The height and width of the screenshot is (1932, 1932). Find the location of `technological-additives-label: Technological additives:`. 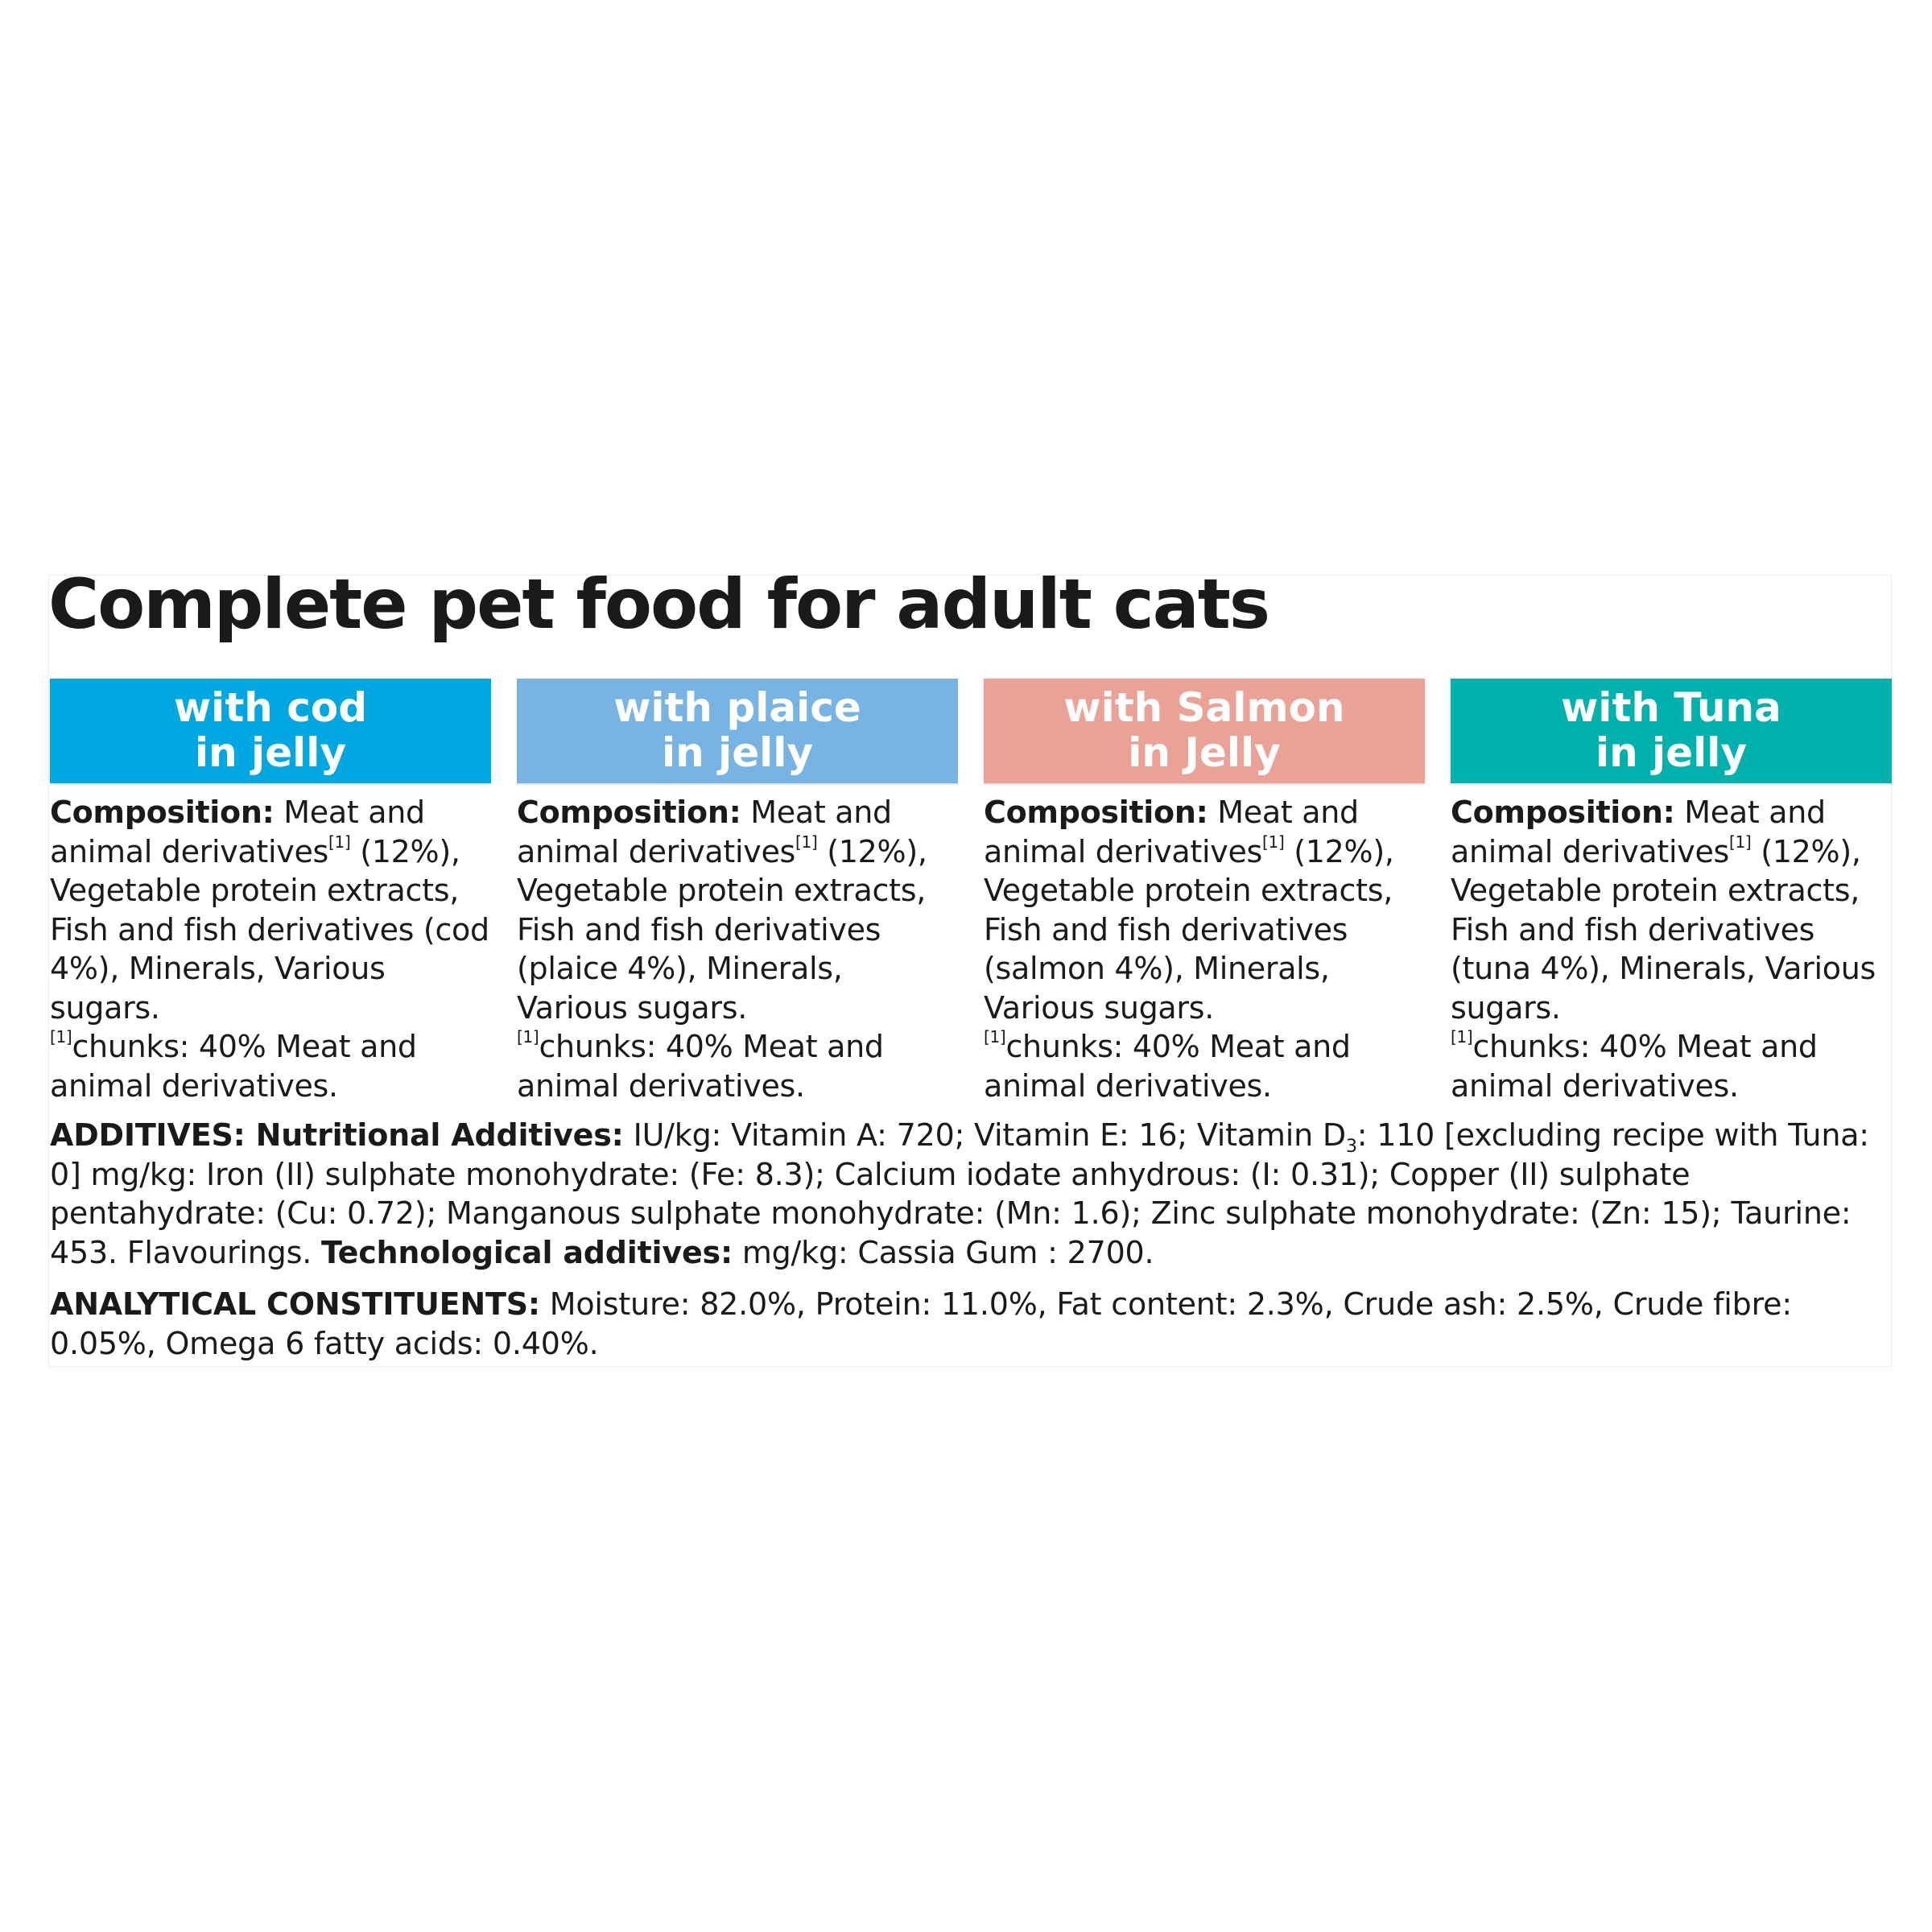

technological-additives-label: Technological additives: is located at coordinates (526, 1252).